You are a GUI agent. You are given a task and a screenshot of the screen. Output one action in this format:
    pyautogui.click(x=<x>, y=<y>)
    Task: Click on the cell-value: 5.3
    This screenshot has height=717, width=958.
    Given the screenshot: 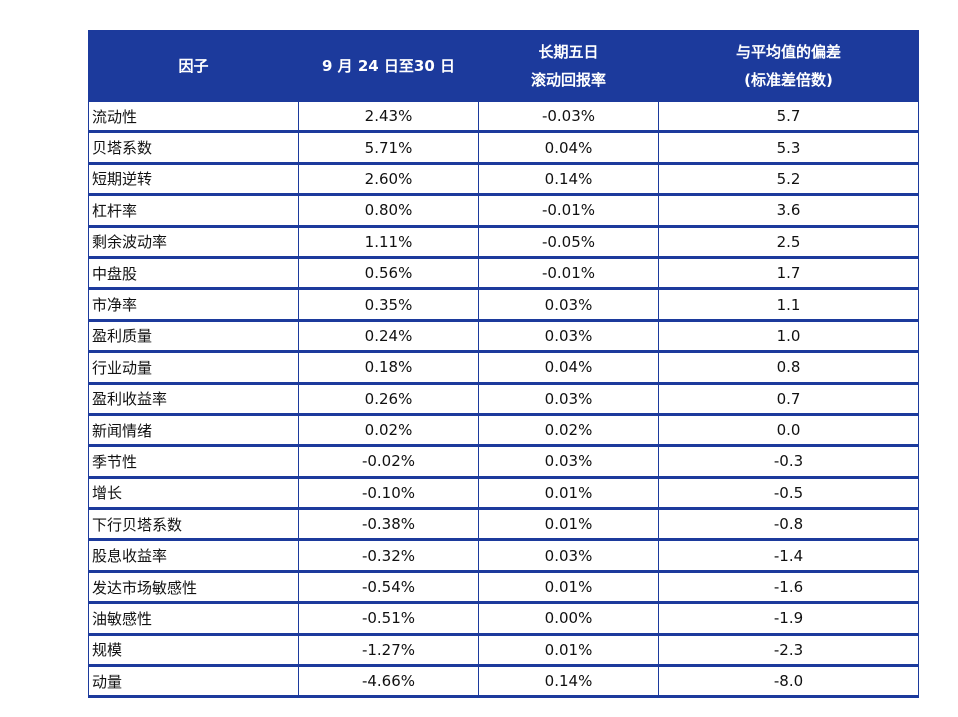 What is the action you would take?
    pyautogui.click(x=788, y=148)
    